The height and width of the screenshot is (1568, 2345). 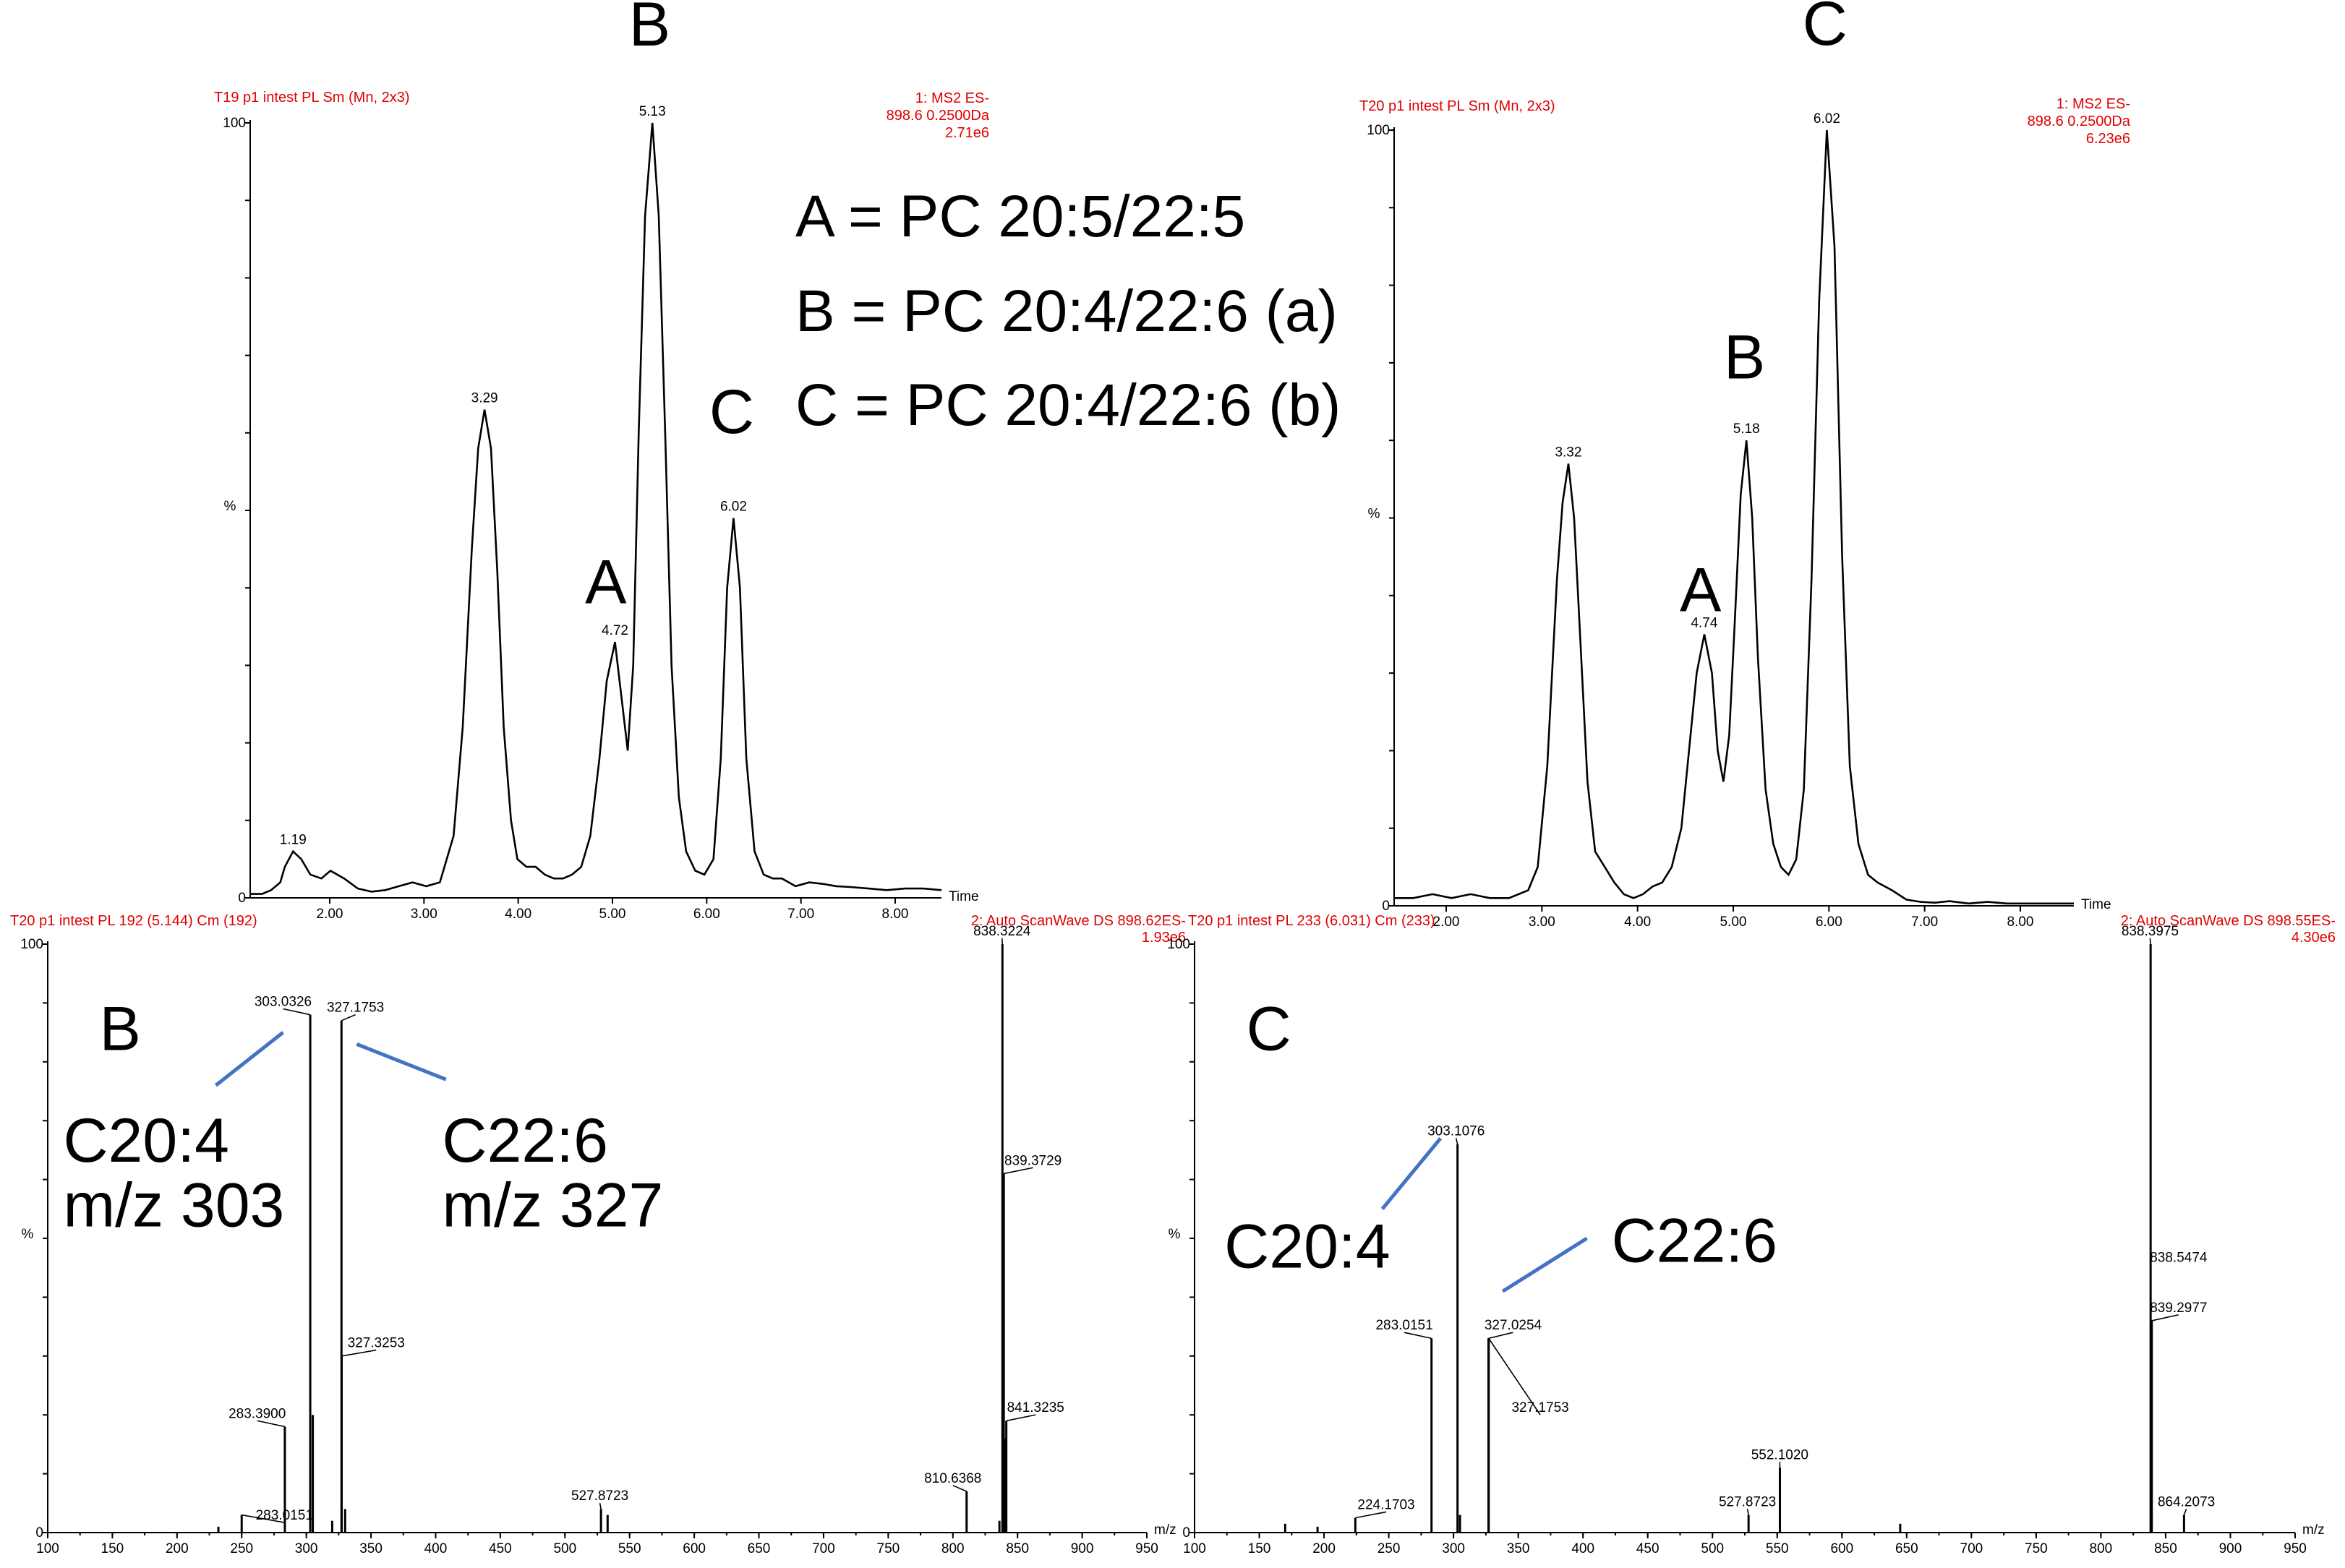 I want to click on x-tick-label: 500, so click(x=564, y=1548).